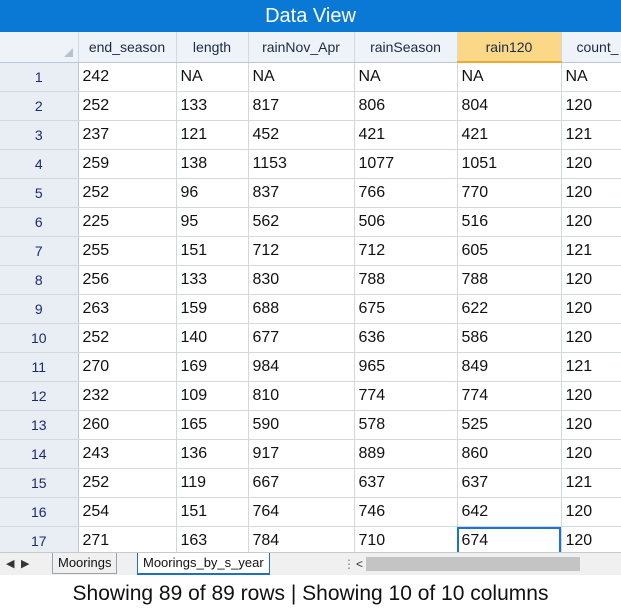 The height and width of the screenshot is (612, 621). What do you see at coordinates (127, 280) in the screenshot?
I see `cell-end-season: 256` at bounding box center [127, 280].